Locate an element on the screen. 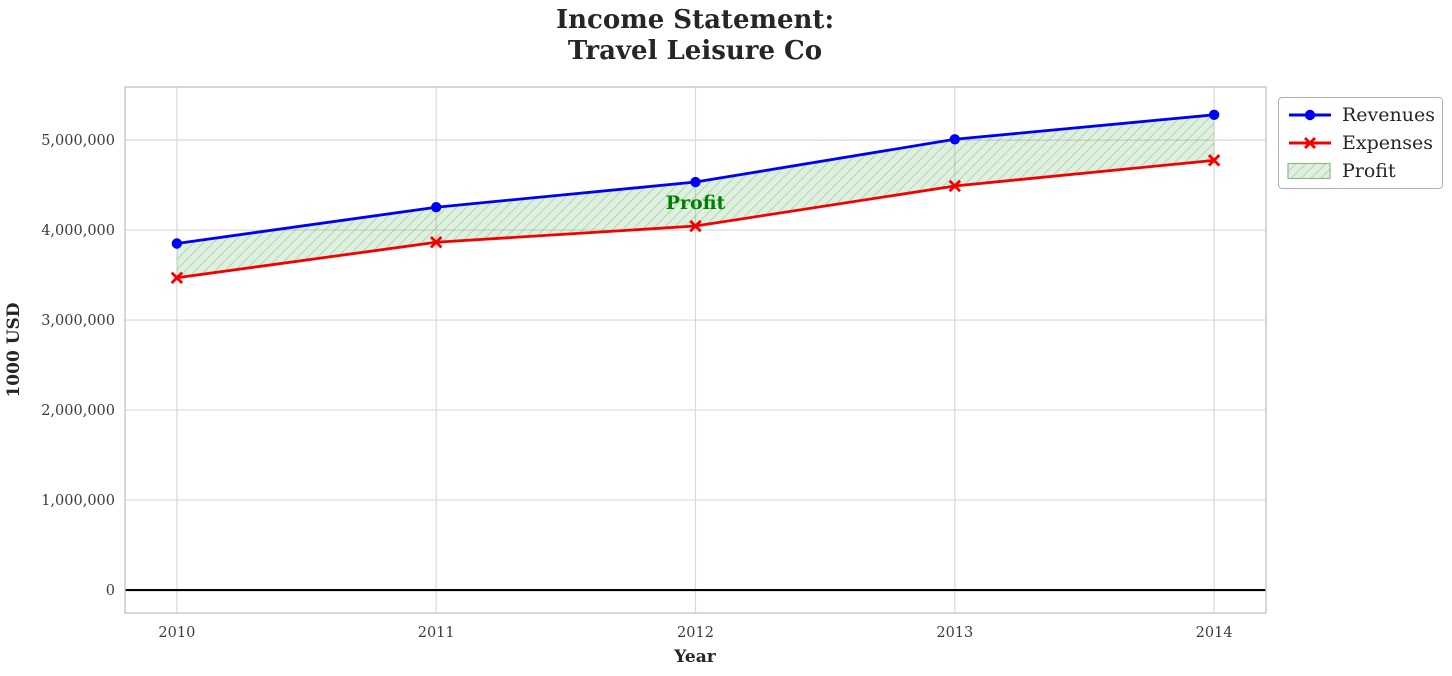 Image resolution: width=1452 pixels, height=676 pixels. legend-item-profit: Profit is located at coordinates (1360, 171).